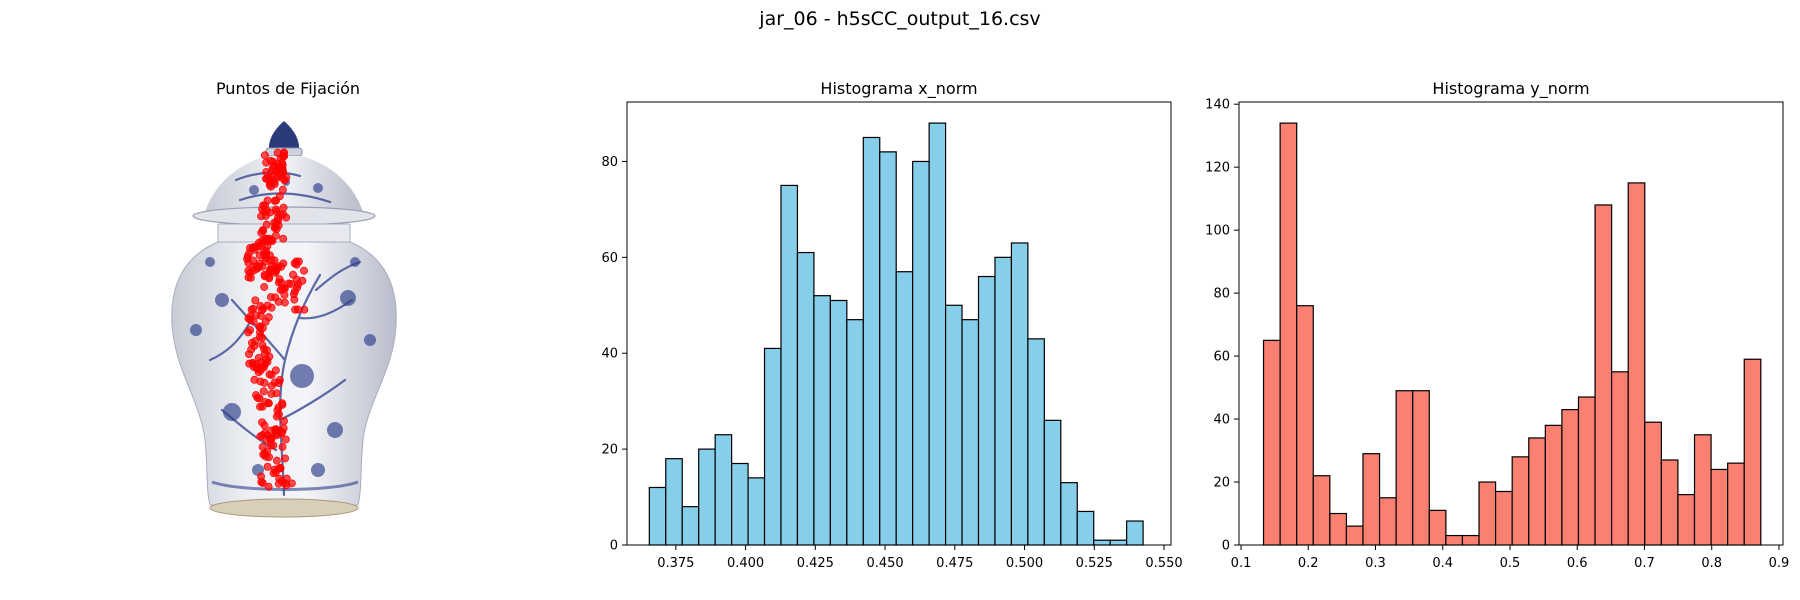 The width and height of the screenshot is (1800, 600). Describe the element at coordinates (1226, 546) in the screenshot. I see `y-tick-label: 0` at that location.